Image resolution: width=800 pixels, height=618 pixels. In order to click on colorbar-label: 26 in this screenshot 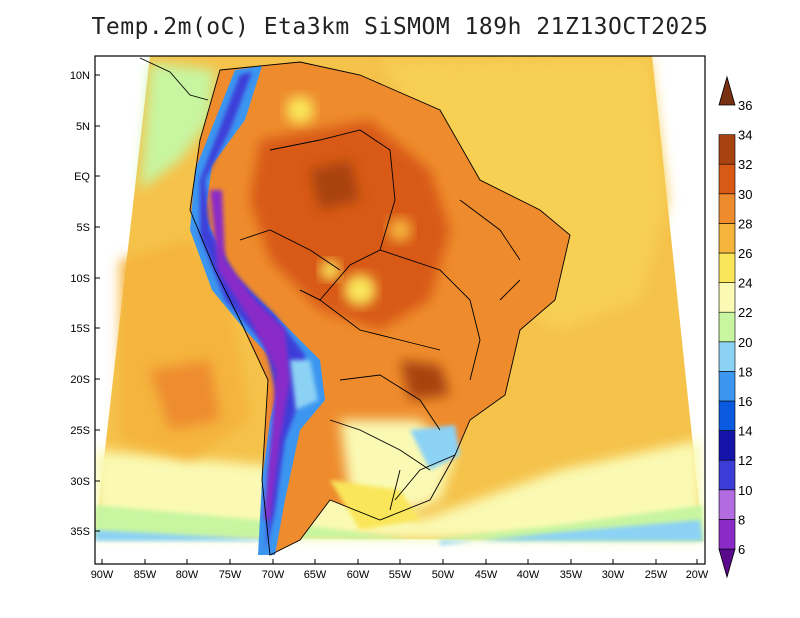, I will do `click(745, 253)`.